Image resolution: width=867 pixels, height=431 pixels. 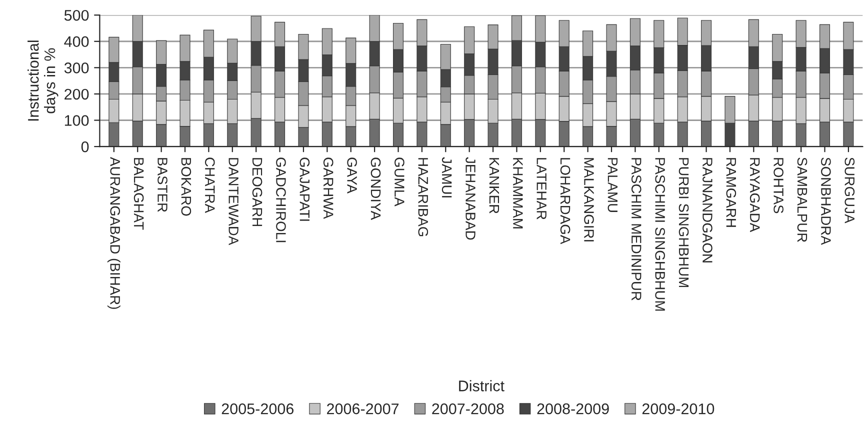 What do you see at coordinates (518, 193) in the screenshot?
I see `x-tick-label: KHAMMAM` at bounding box center [518, 193].